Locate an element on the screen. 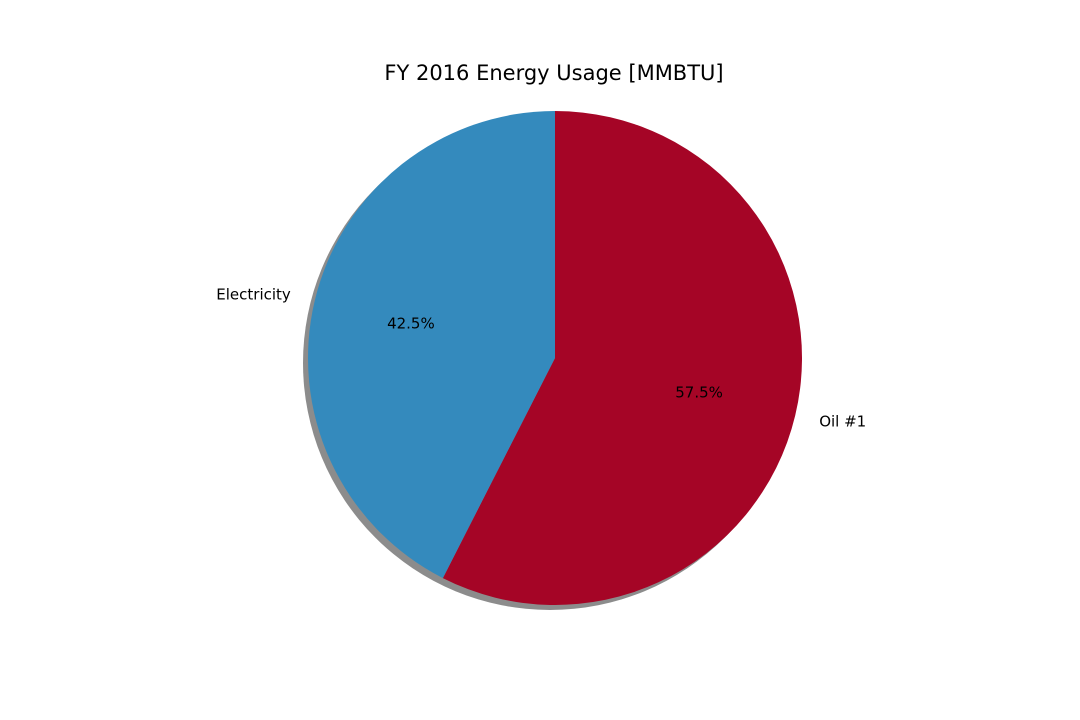 The width and height of the screenshot is (1080, 720). pie-labels: 57.5% Oil #1 42.5% Electricity is located at coordinates (541, 358).